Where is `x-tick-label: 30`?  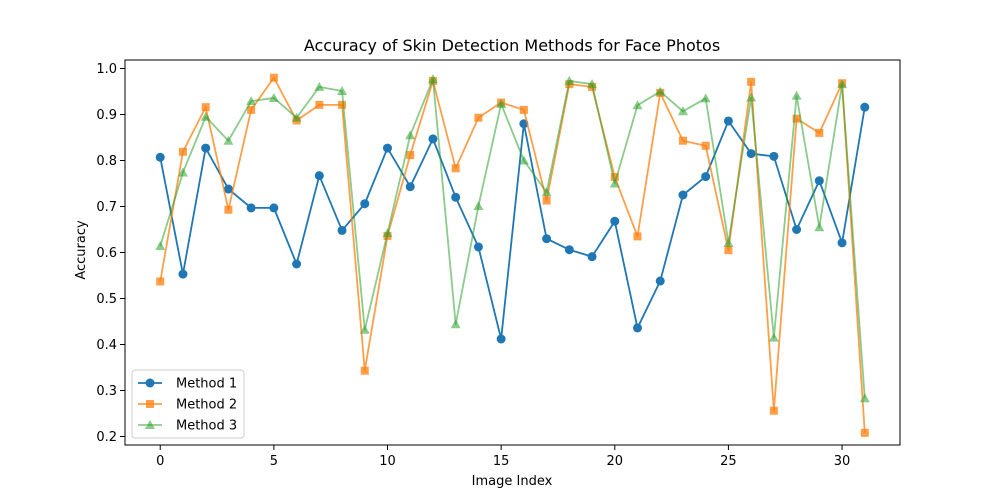 x-tick-label: 30 is located at coordinates (842, 461).